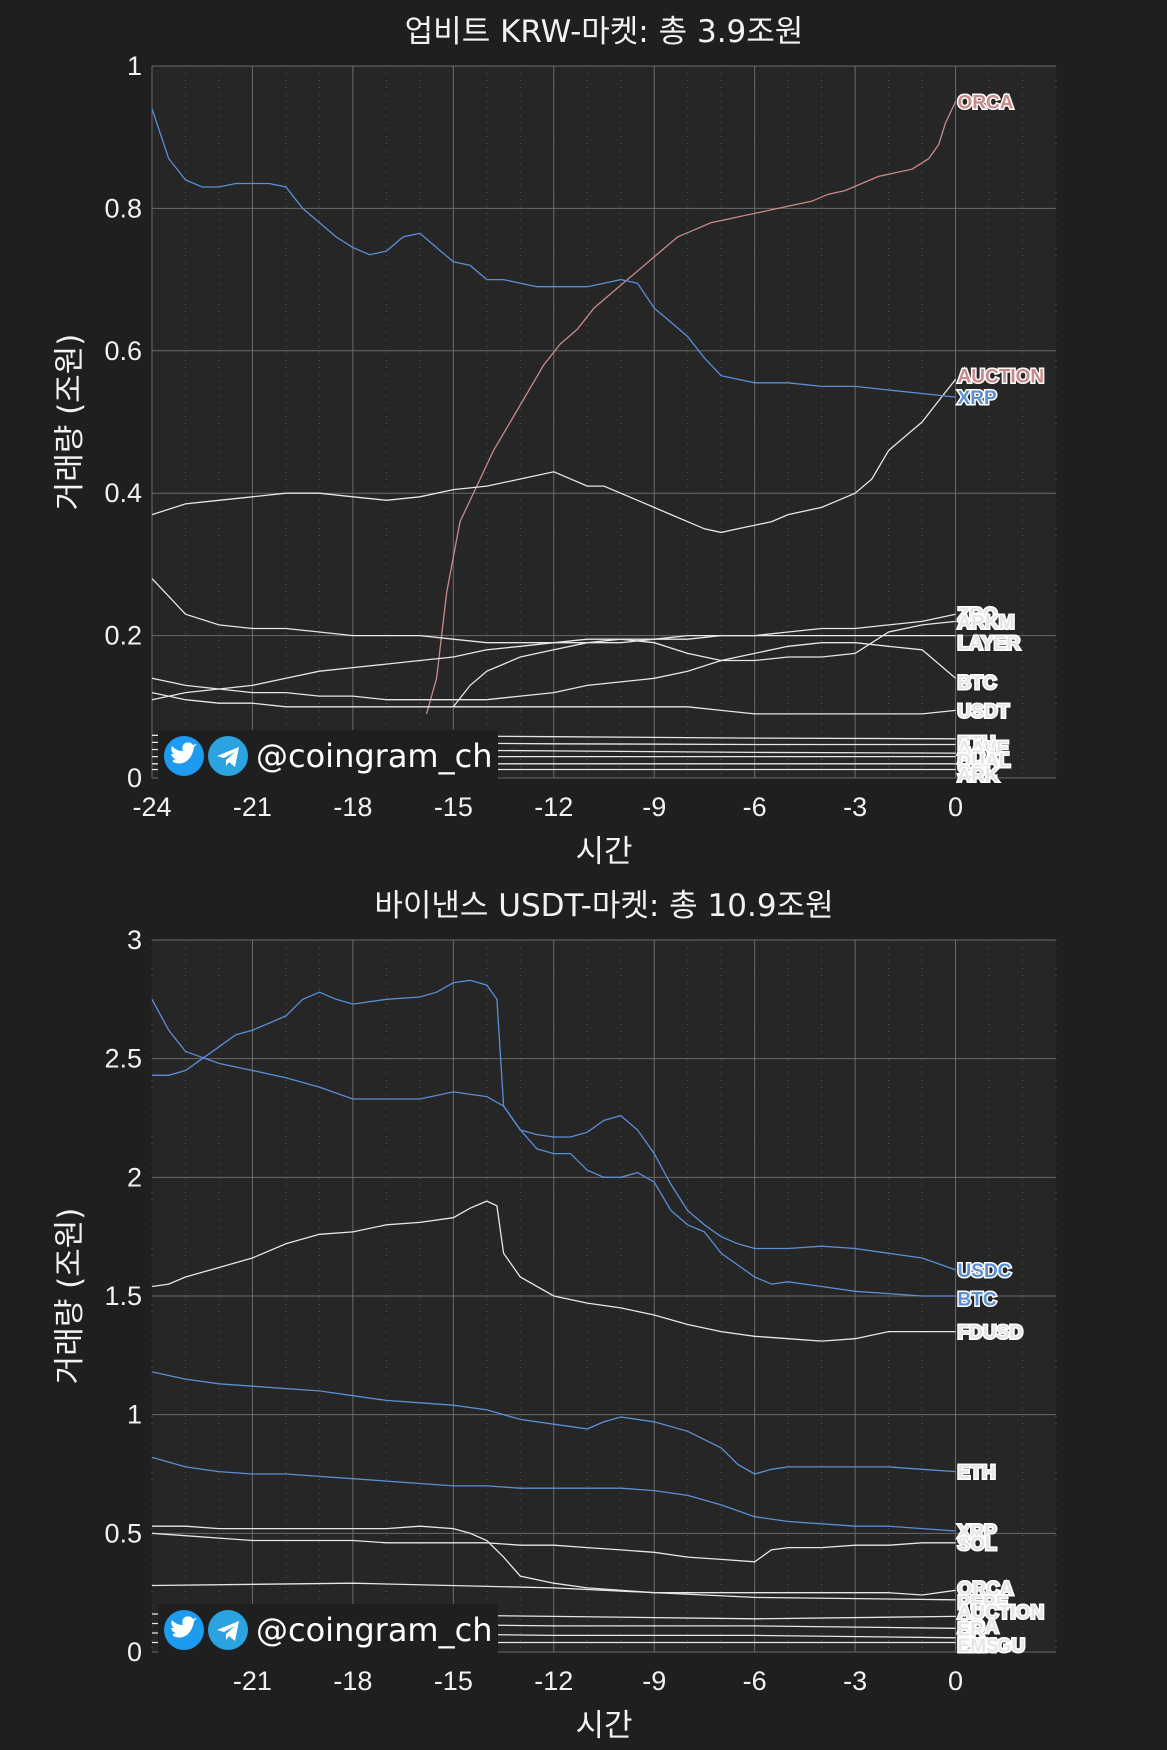  Describe the element at coordinates (123, 1059) in the screenshot. I see `y-tick-label: 2.5` at that location.